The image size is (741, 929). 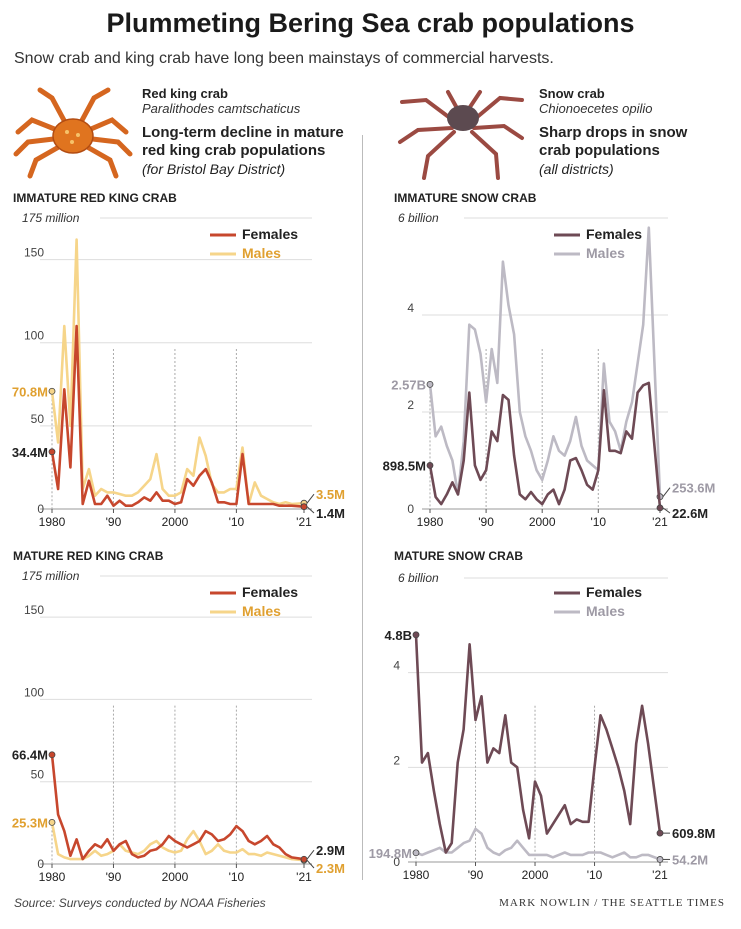 I want to click on start-value-label: 4.8B, so click(x=398, y=635).